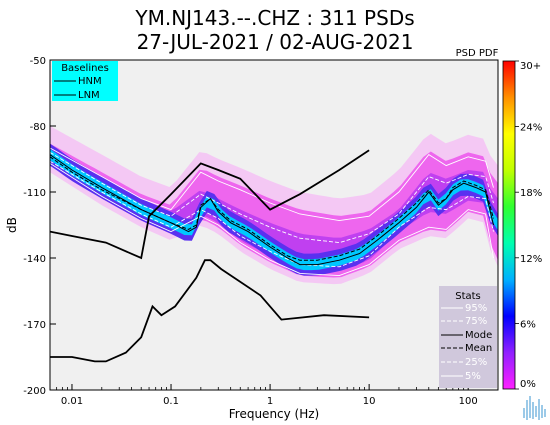 This screenshot has height=425, width=550. I want to click on series-95pct, so click(272, 184).